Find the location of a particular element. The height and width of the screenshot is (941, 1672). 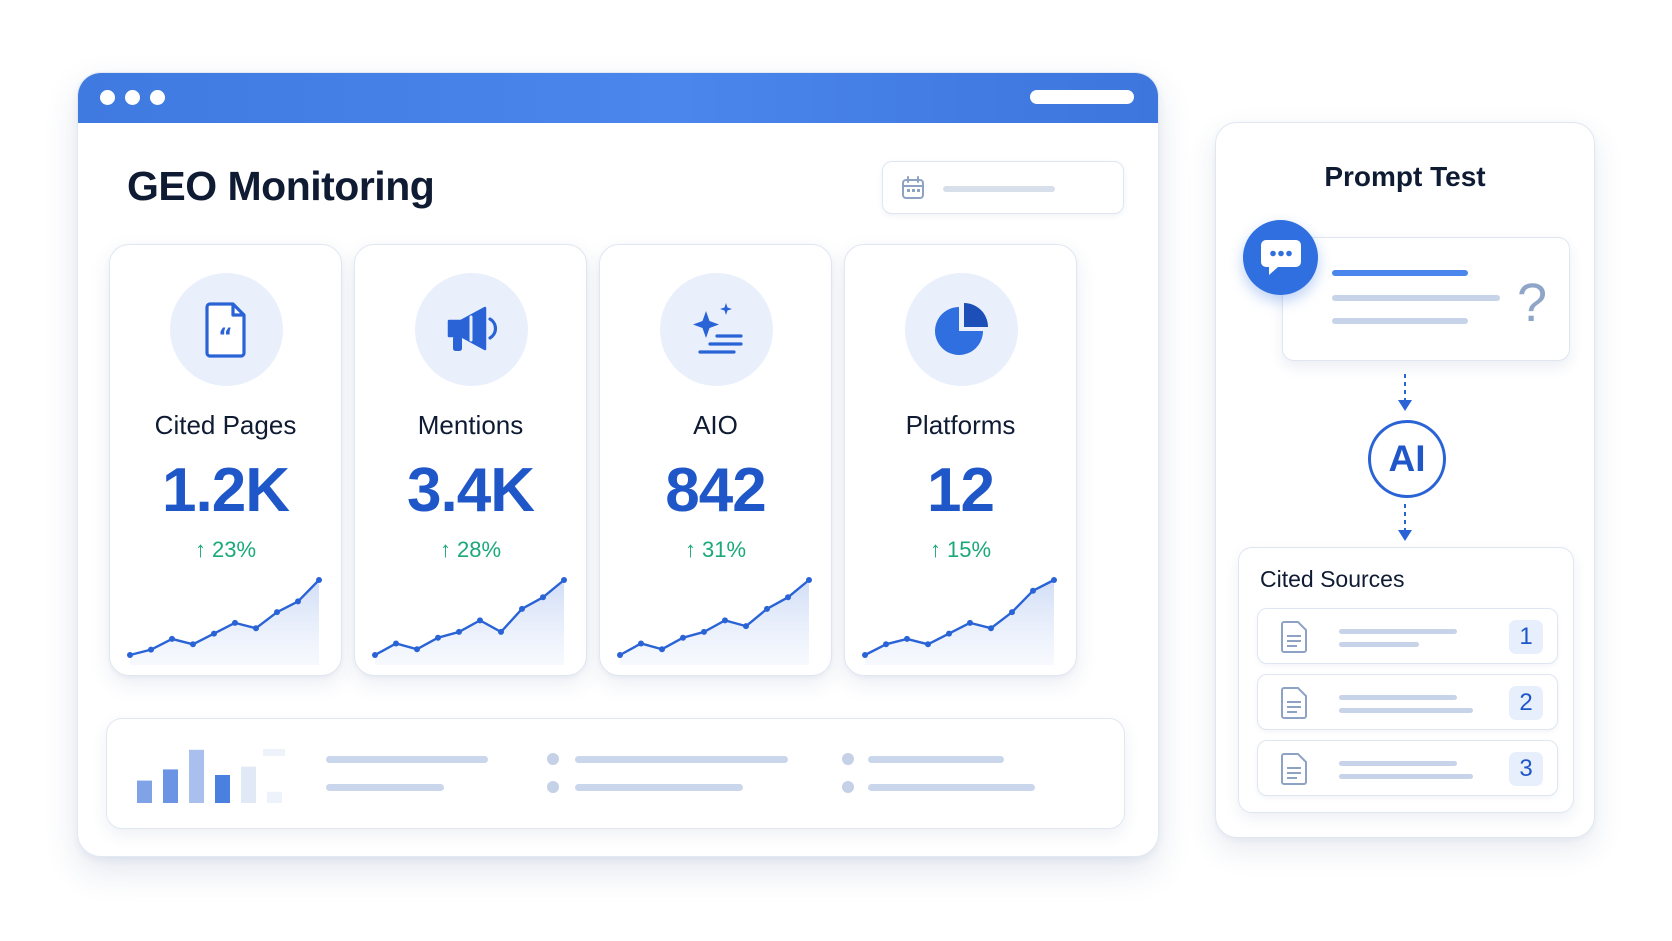

kpi-delta: ↑ 15% is located at coordinates (960, 550).